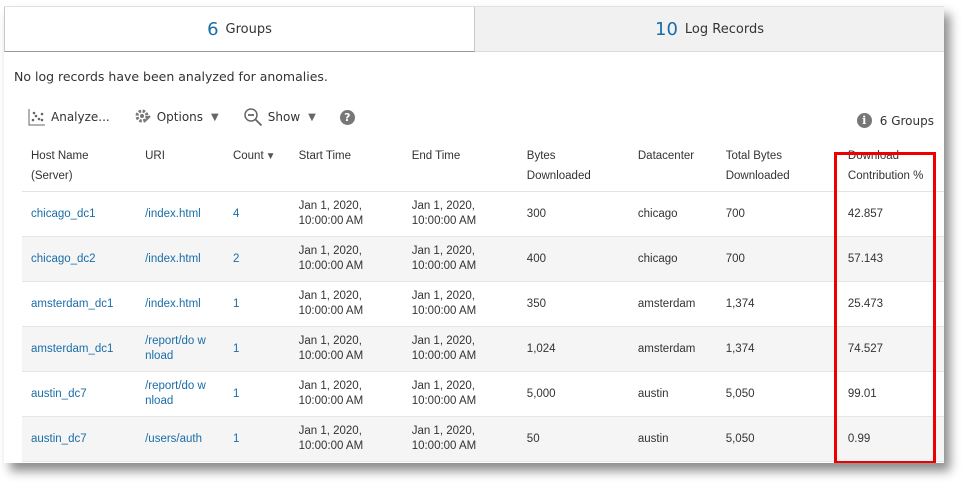 The image size is (974, 492). Describe the element at coordinates (865, 258) in the screenshot. I see `download-contribution: 57.143` at that location.